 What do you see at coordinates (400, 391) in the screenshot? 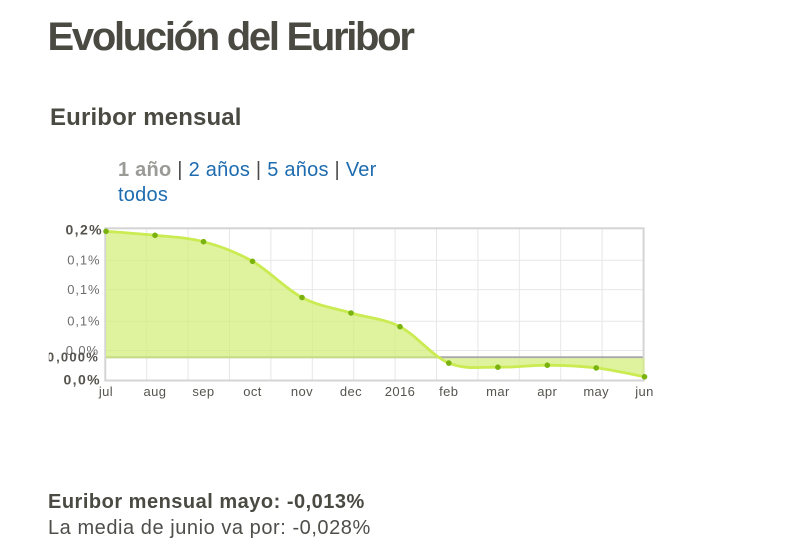
I see `svg-text: 2016` at bounding box center [400, 391].